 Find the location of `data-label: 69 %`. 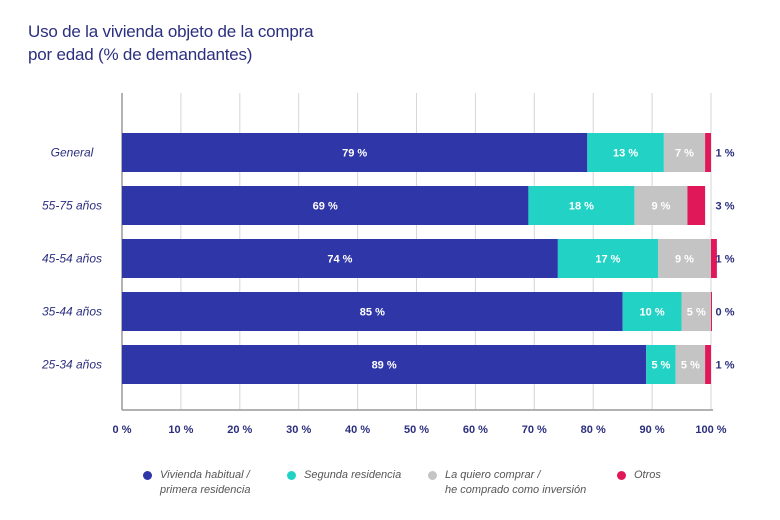

data-label: 69 % is located at coordinates (325, 207).